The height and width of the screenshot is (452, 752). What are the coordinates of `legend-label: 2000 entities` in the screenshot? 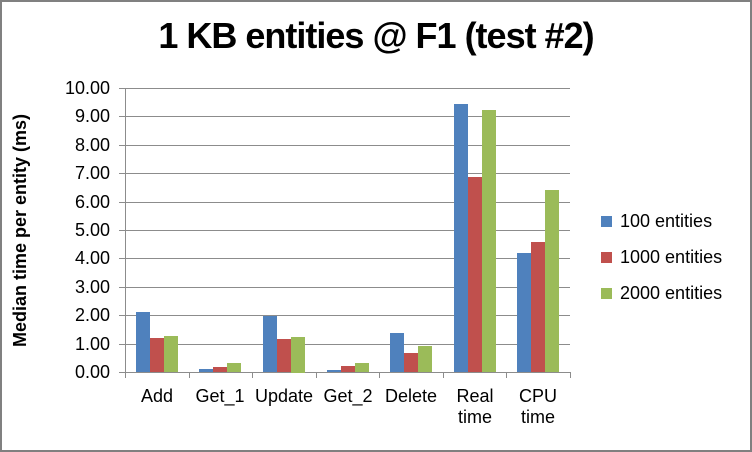 It's located at (671, 293).